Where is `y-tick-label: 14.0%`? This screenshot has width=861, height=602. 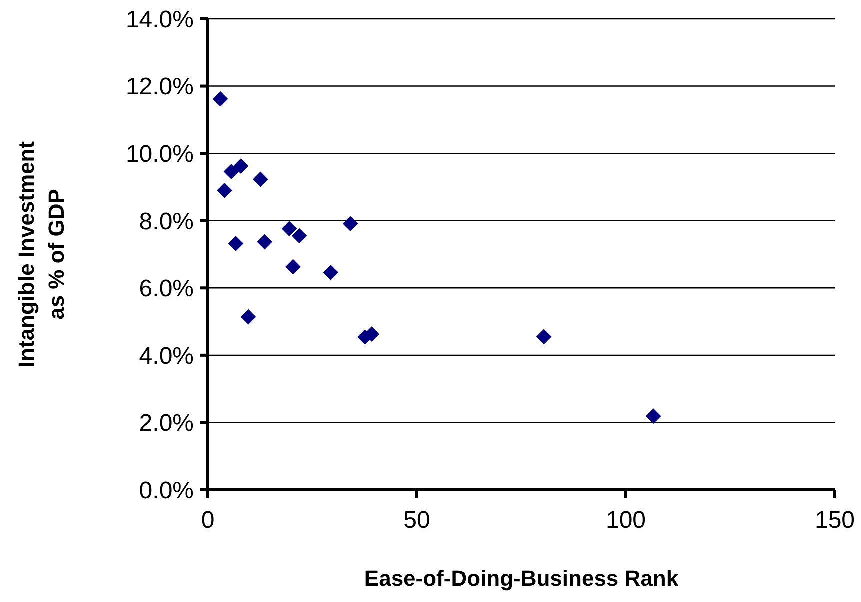 y-tick-label: 14.0% is located at coordinates (160, 20).